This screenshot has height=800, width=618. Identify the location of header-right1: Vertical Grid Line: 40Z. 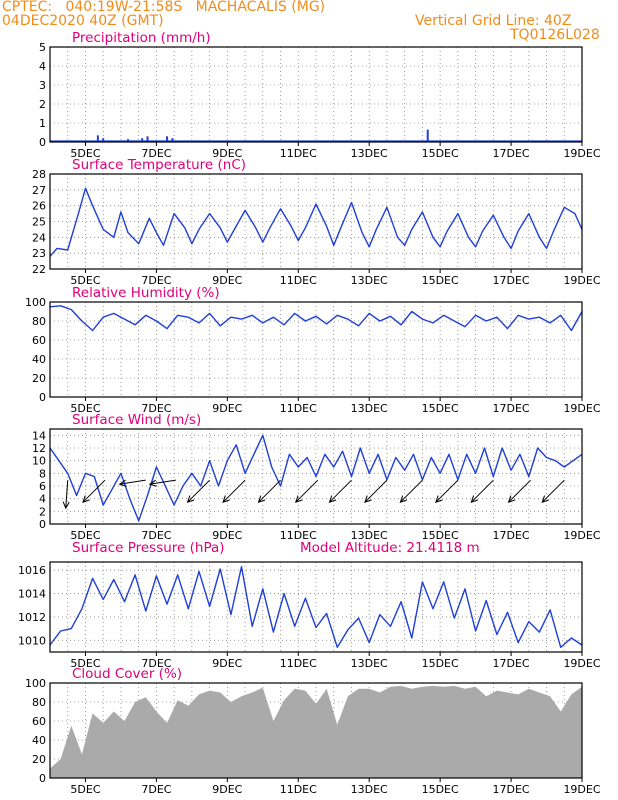
(493, 21).